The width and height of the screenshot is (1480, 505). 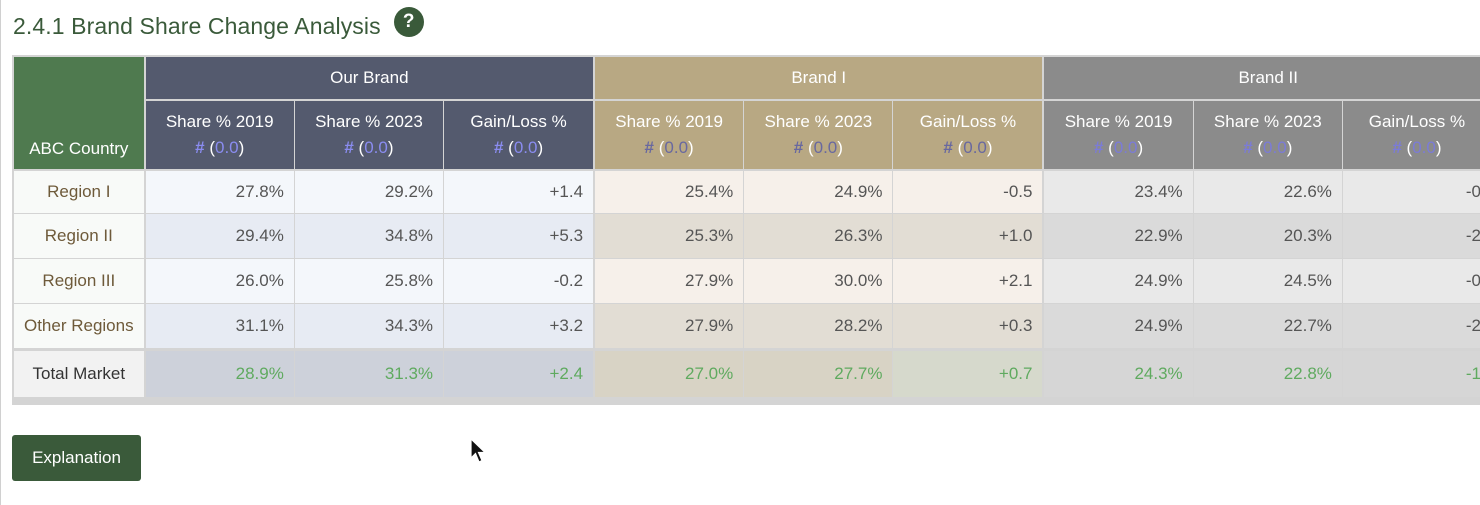 What do you see at coordinates (1119, 236) in the screenshot?
I see `table-cell: 22.9%` at bounding box center [1119, 236].